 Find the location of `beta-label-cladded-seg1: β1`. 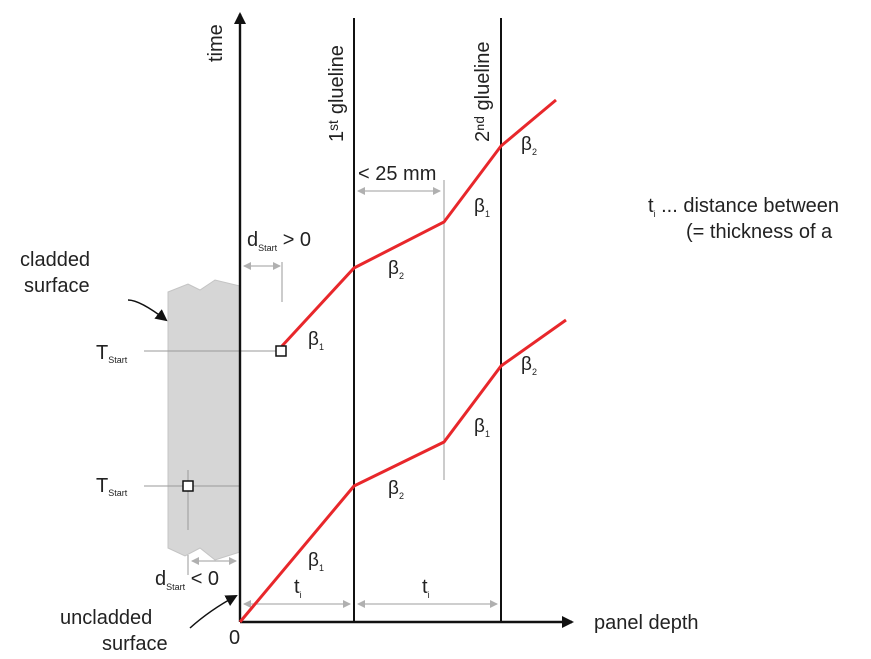

beta-label-cladded-seg1: β1 is located at coordinates (316, 340).